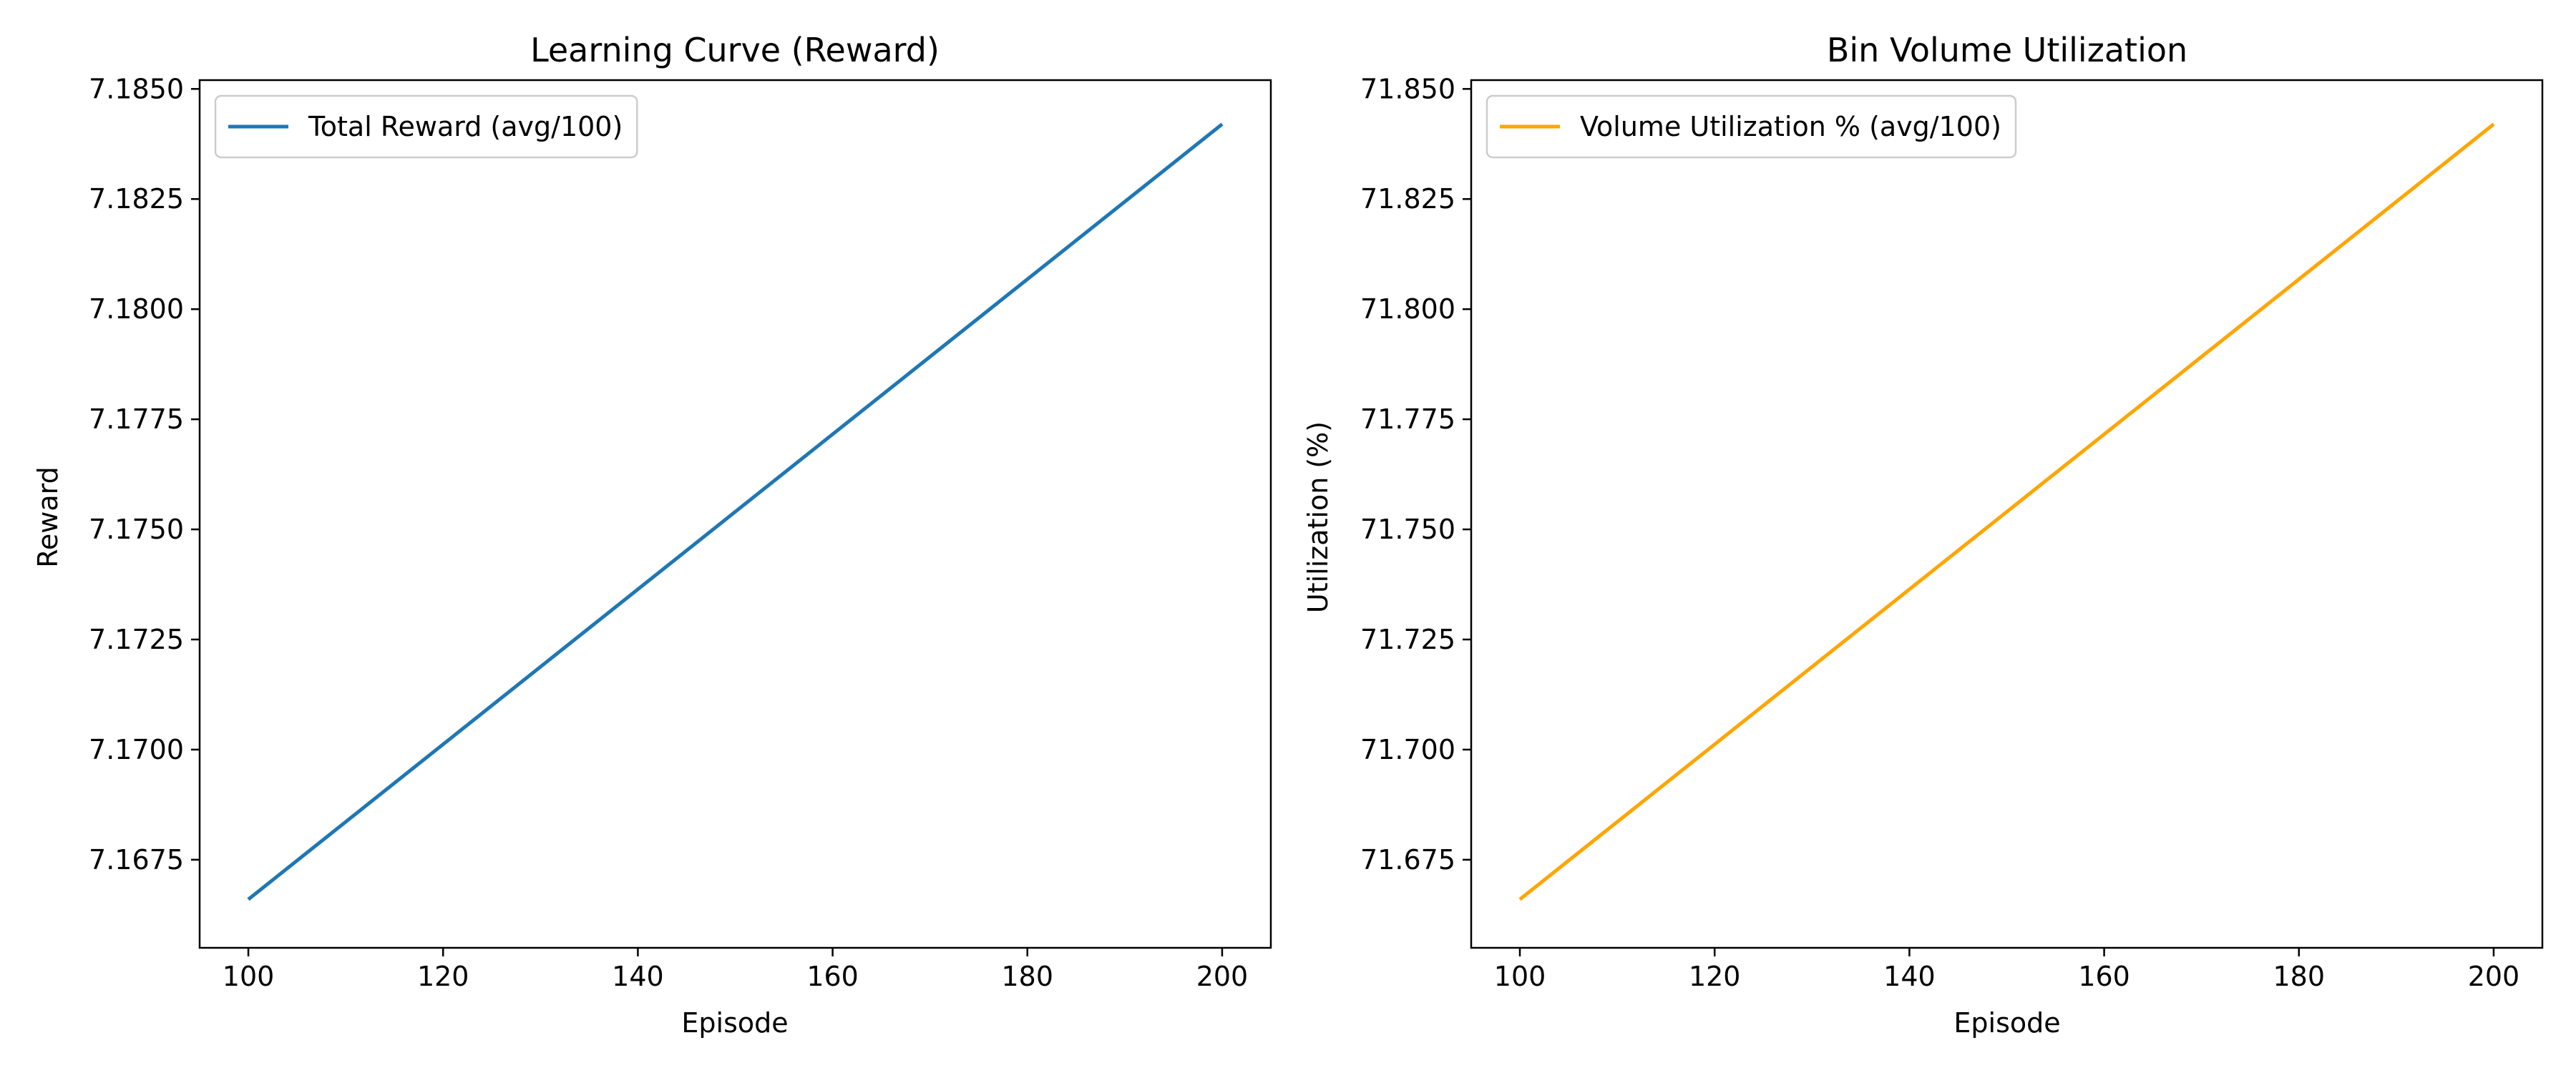  What do you see at coordinates (136, 529) in the screenshot?
I see `y-tick-label: 7.1750` at bounding box center [136, 529].